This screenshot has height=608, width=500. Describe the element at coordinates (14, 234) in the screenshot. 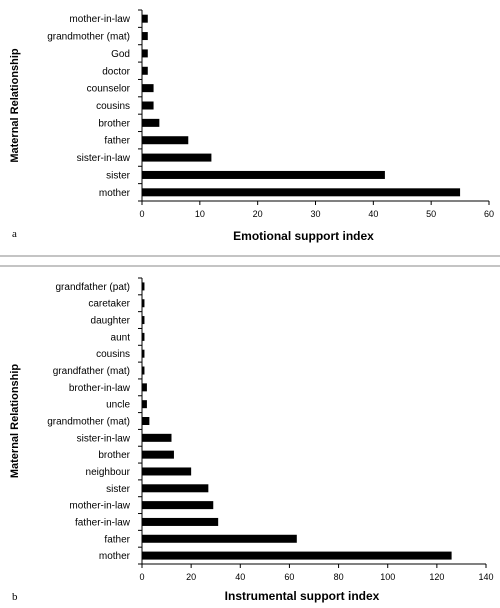

I see `panel-label: a` at that location.